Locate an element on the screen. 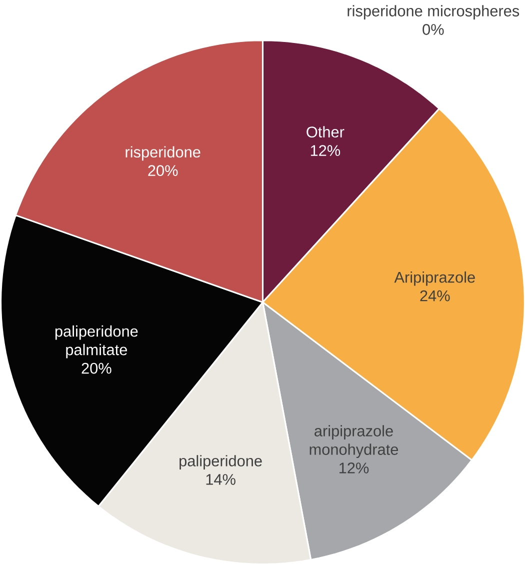 The width and height of the screenshot is (525, 565). slice-label: Aripiprazole is located at coordinates (434, 278).